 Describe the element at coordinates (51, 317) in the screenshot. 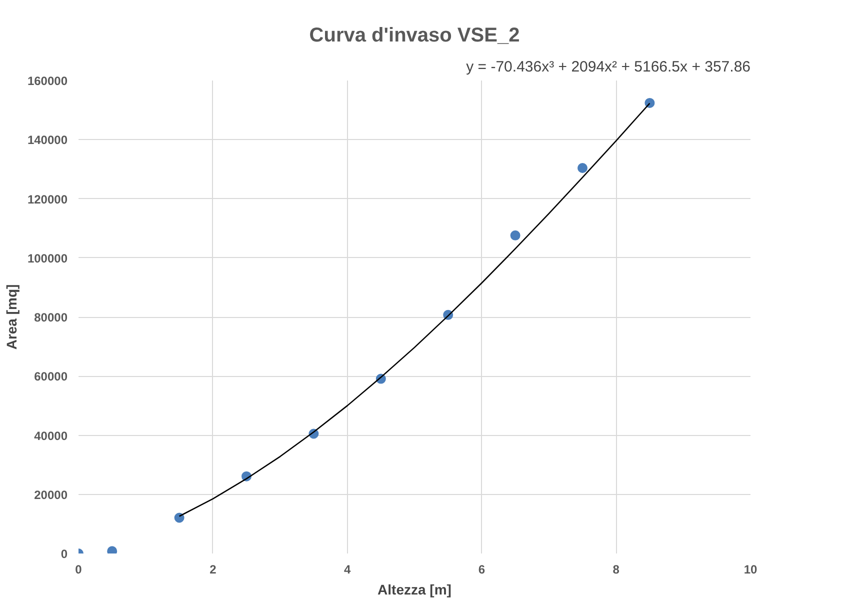

I see `y-tick-label: 80000` at that location.